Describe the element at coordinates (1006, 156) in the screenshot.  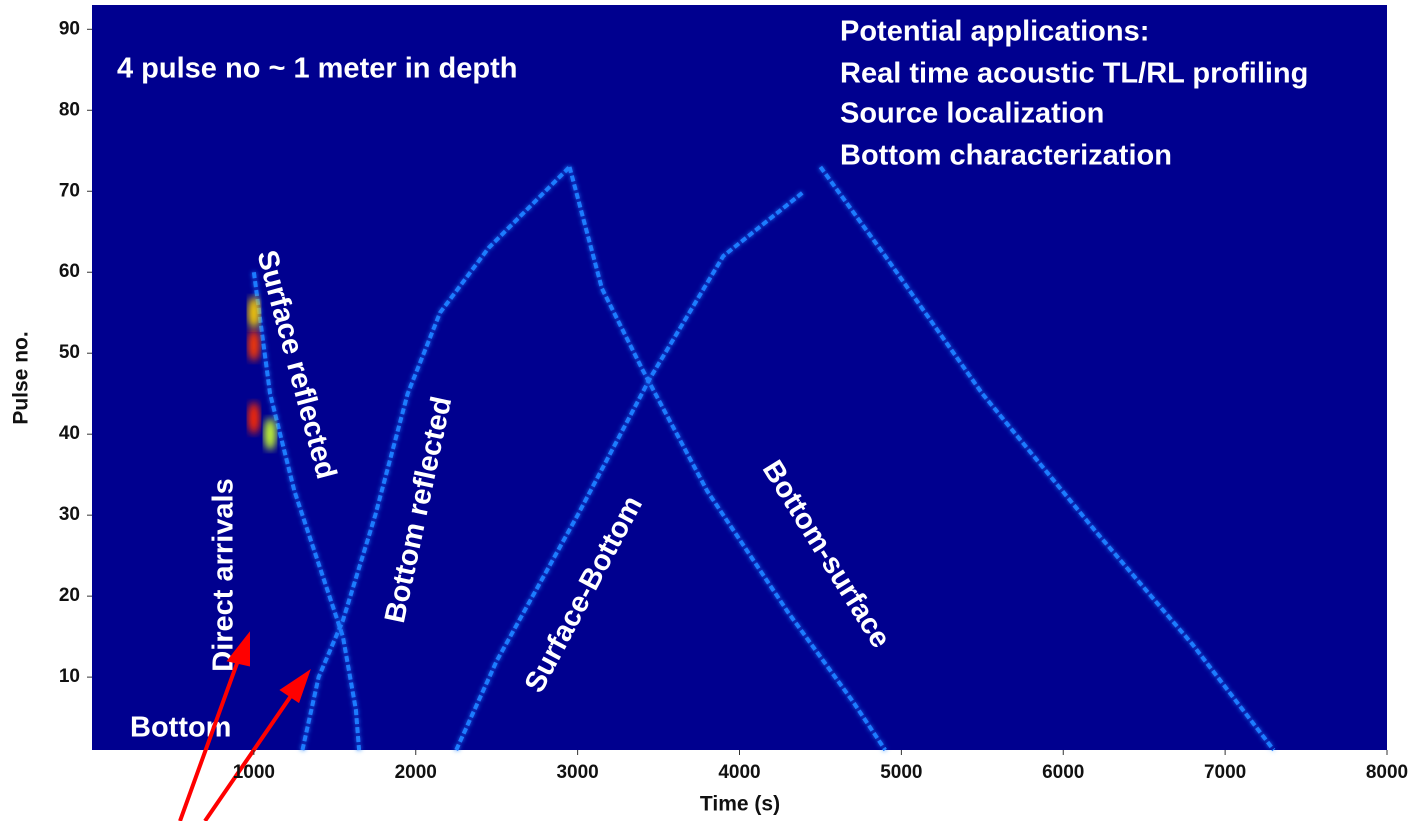
I see `annotation: Bottom characterization` at that location.